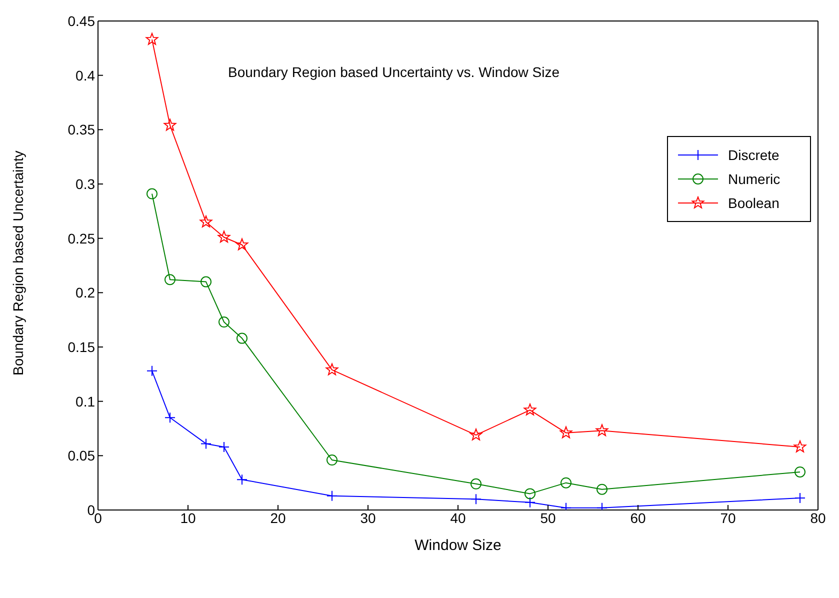  What do you see at coordinates (86, 75) in the screenshot?
I see `y-tick-label: 0.4` at bounding box center [86, 75].